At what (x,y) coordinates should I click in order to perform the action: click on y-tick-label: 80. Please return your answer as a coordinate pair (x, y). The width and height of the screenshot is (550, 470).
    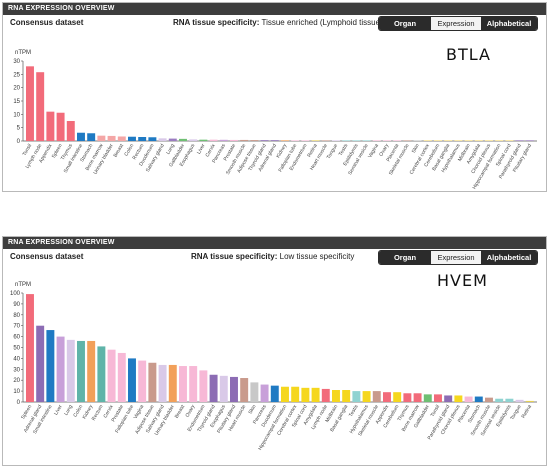
    Looking at the image, I should click on (16, 316).